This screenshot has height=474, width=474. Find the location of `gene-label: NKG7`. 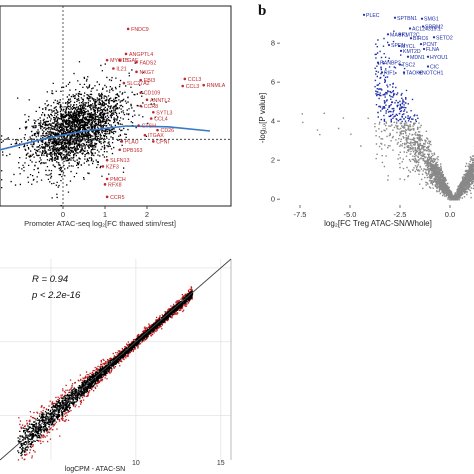

gene-label: NKG7 is located at coordinates (147, 73).